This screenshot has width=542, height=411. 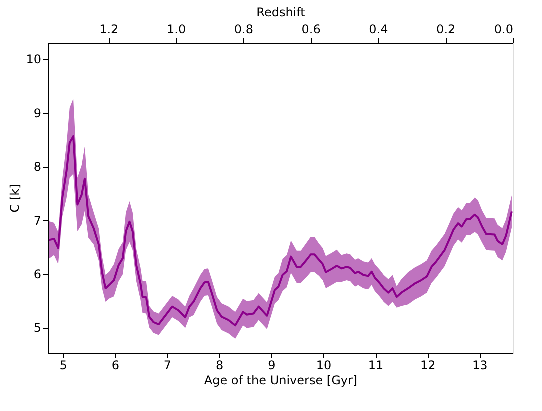 I want to click on y-tick-label: 6, so click(x=38, y=275).